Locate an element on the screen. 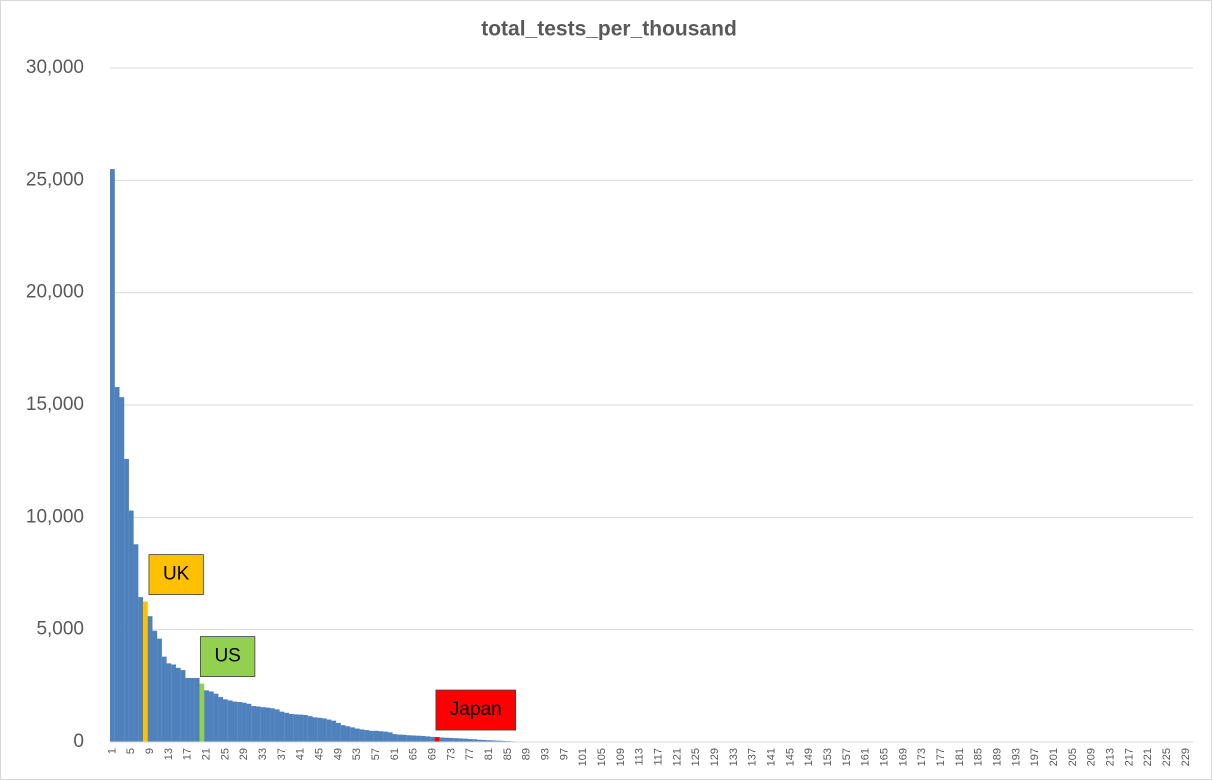  x-tick-label: 93 is located at coordinates (545, 754).